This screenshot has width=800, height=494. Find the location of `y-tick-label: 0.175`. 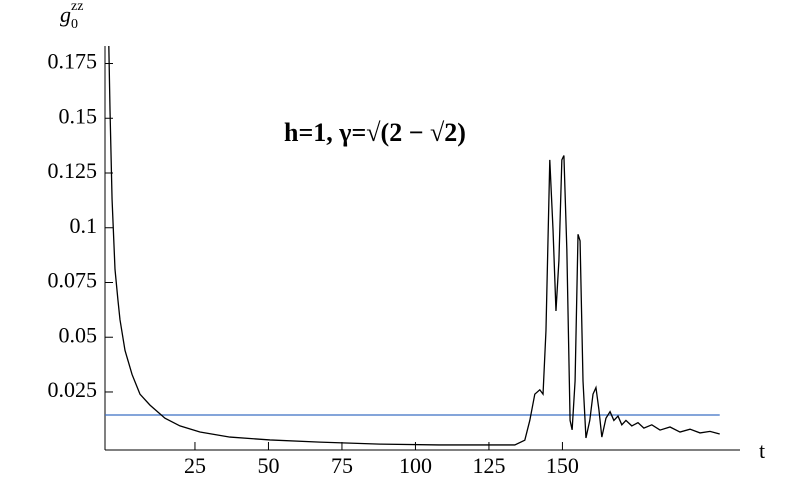

y-tick-label: 0.175 is located at coordinates (73, 61).